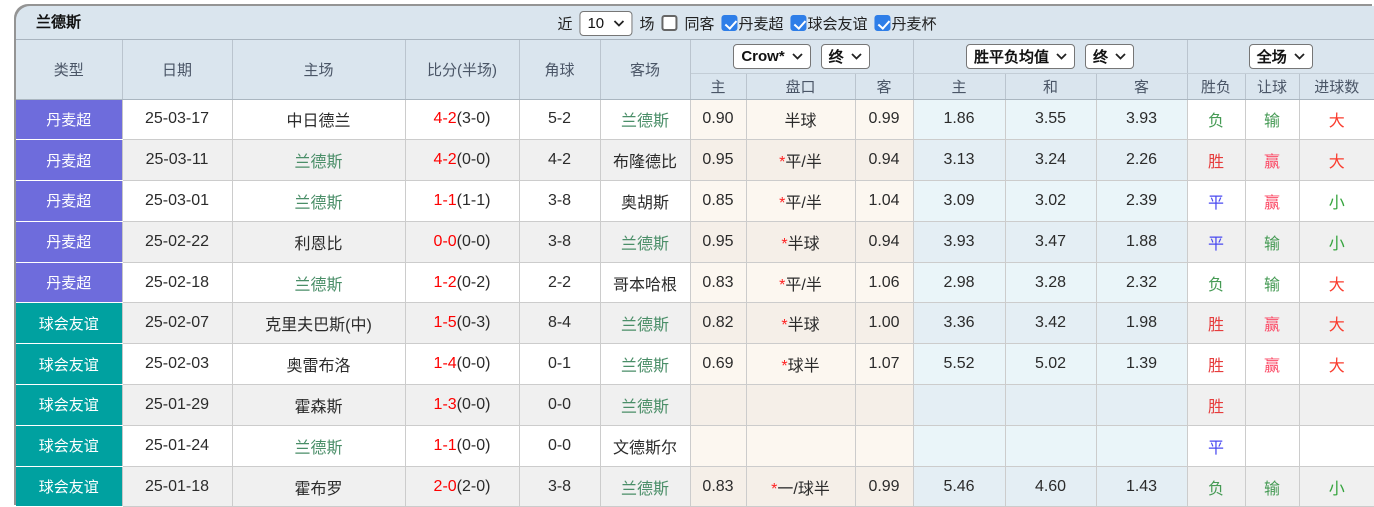 Image resolution: width=1374 pixels, height=507 pixels. I want to click on avg-home-odds: 3.36, so click(959, 323).